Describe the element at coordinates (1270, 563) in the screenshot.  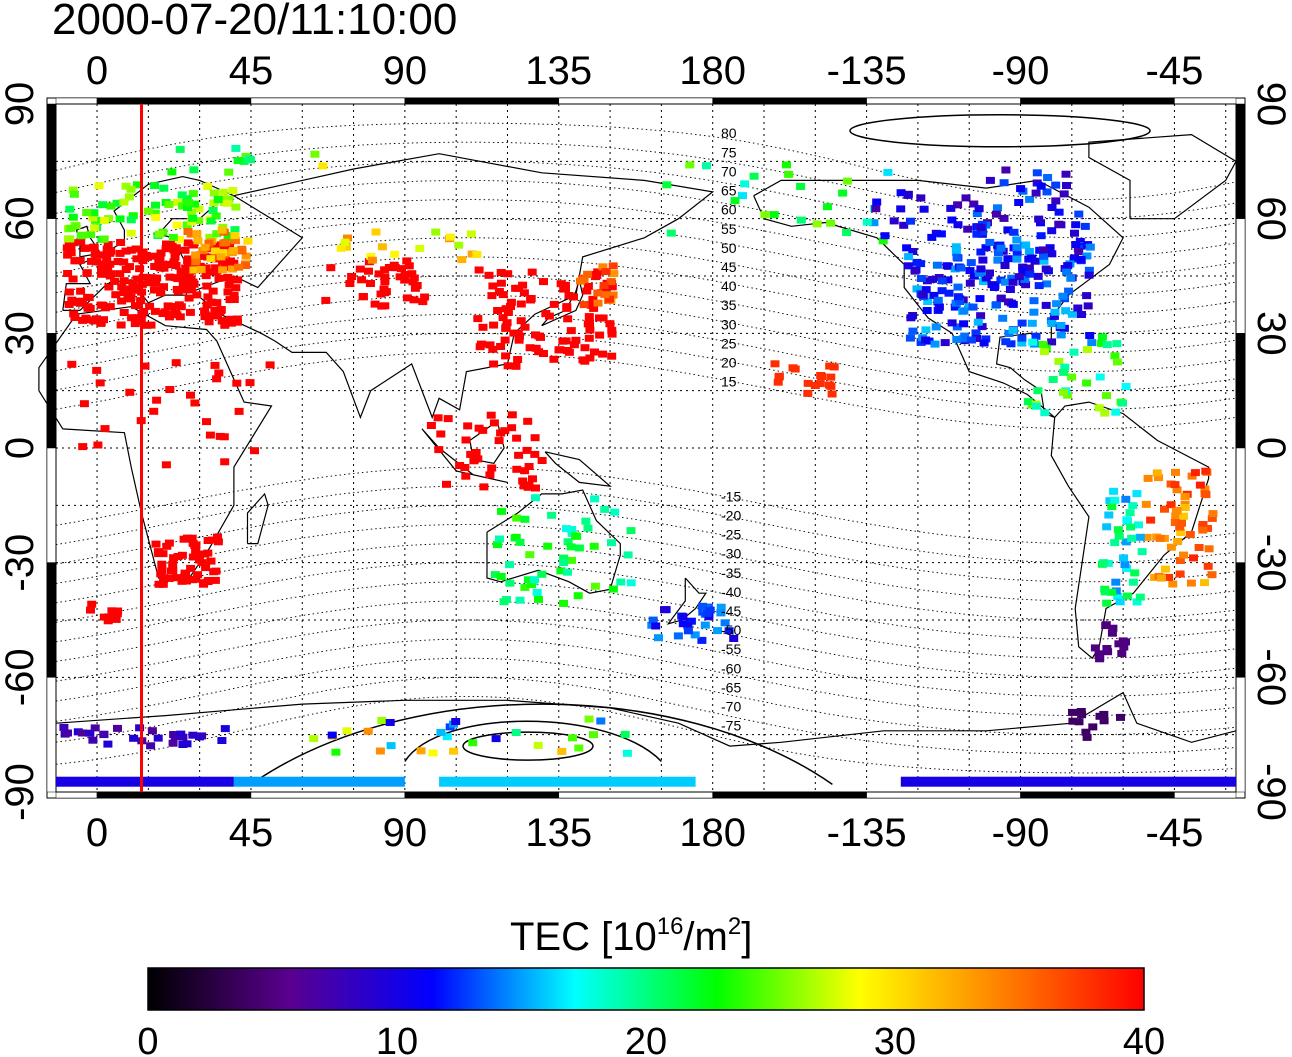
I see `y-tick-label-right: -30` at that location.